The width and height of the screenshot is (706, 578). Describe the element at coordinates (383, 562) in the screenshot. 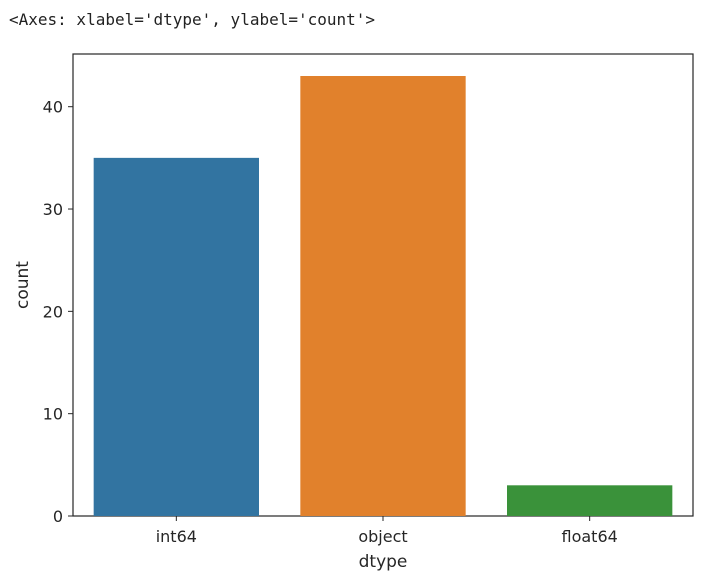

I see `x-axis-label: dtype` at that location.